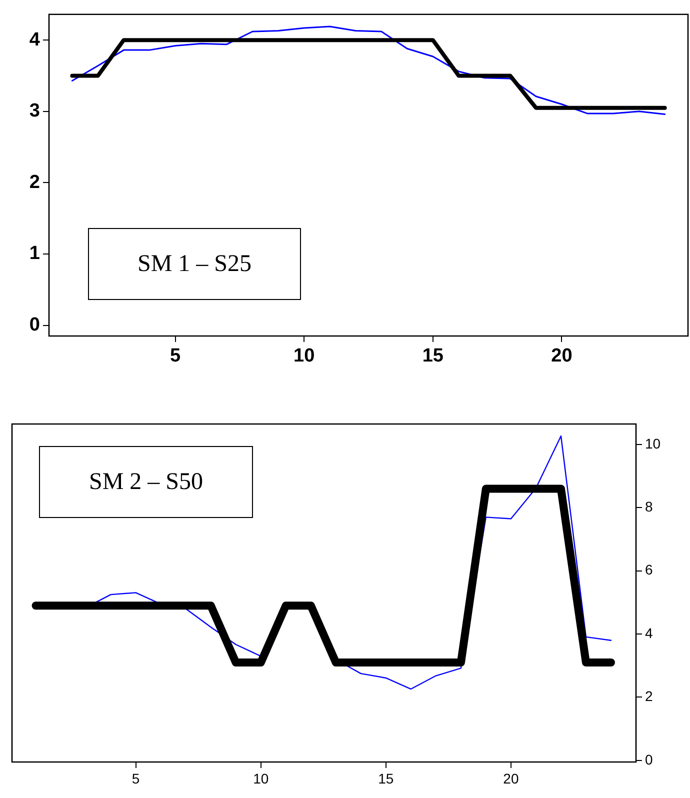 The height and width of the screenshot is (798, 690). I want to click on annotation: SM 1 – S25, so click(194, 264).